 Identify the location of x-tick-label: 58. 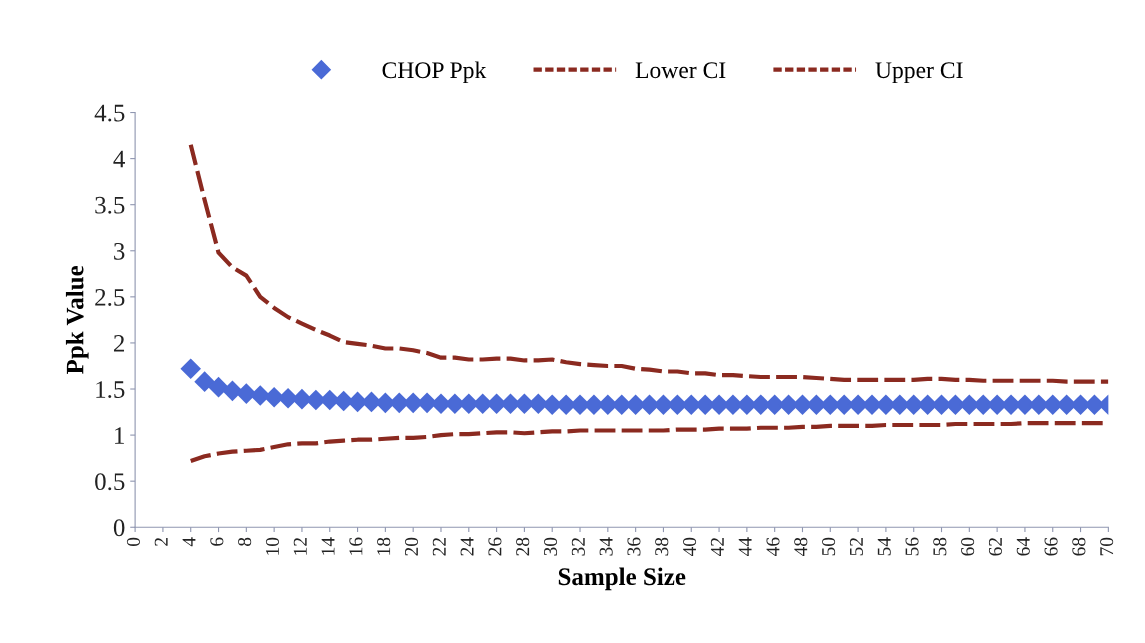
(940, 546).